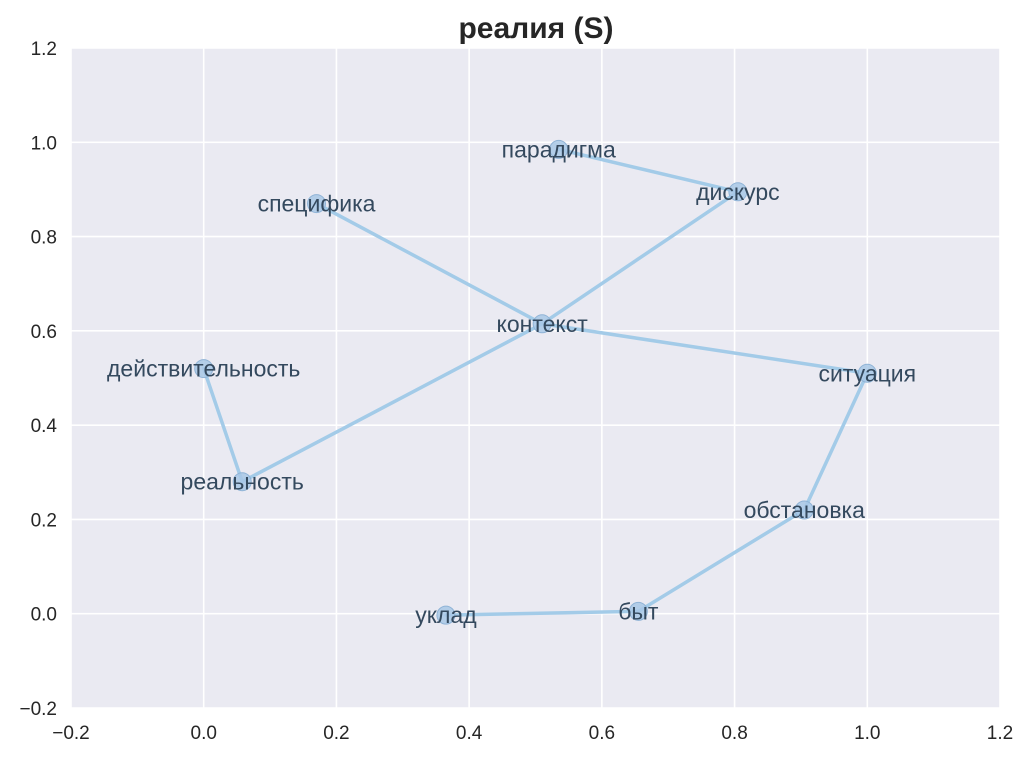  What do you see at coordinates (204, 733) in the screenshot?
I see `x-tick-label: 0.0` at bounding box center [204, 733].